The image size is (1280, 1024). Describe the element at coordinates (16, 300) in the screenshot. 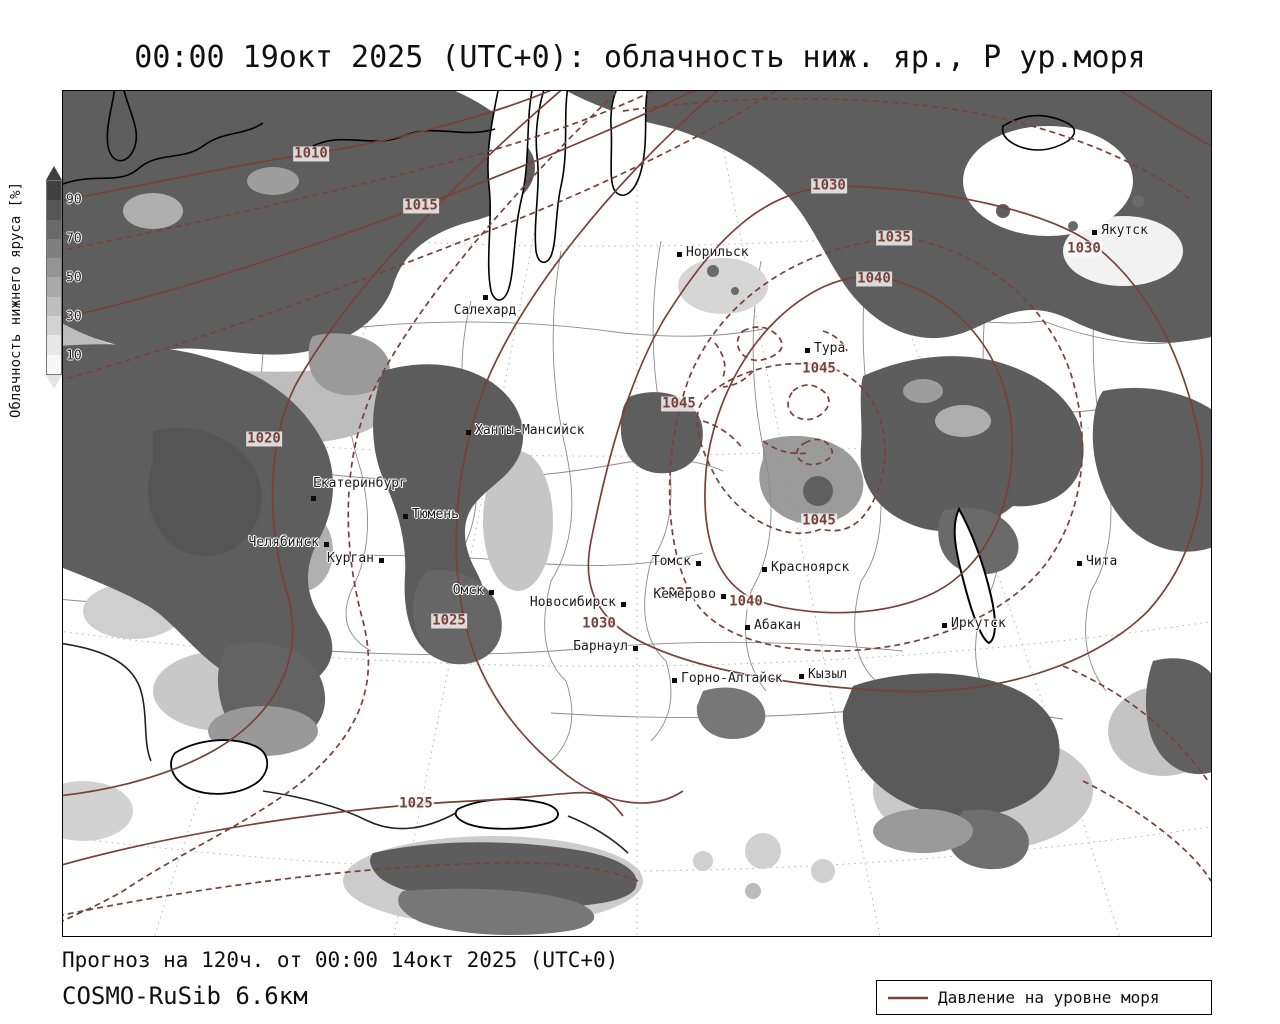

I see `colorbar-axis-label: Облачность нижнего яруса [%]` at that location.